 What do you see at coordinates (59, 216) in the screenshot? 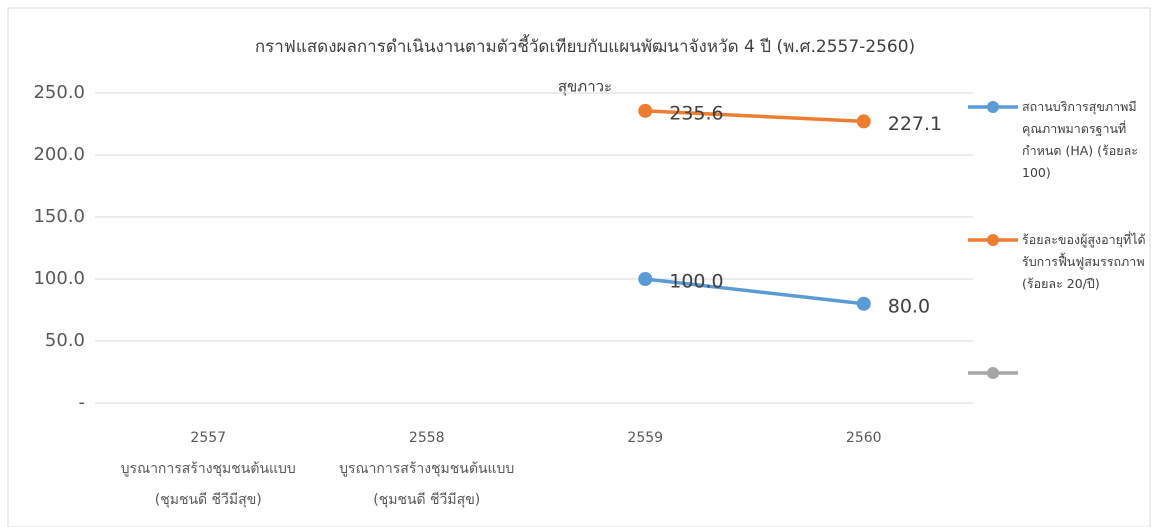
I see `y-tick-label: 150.0` at bounding box center [59, 216].